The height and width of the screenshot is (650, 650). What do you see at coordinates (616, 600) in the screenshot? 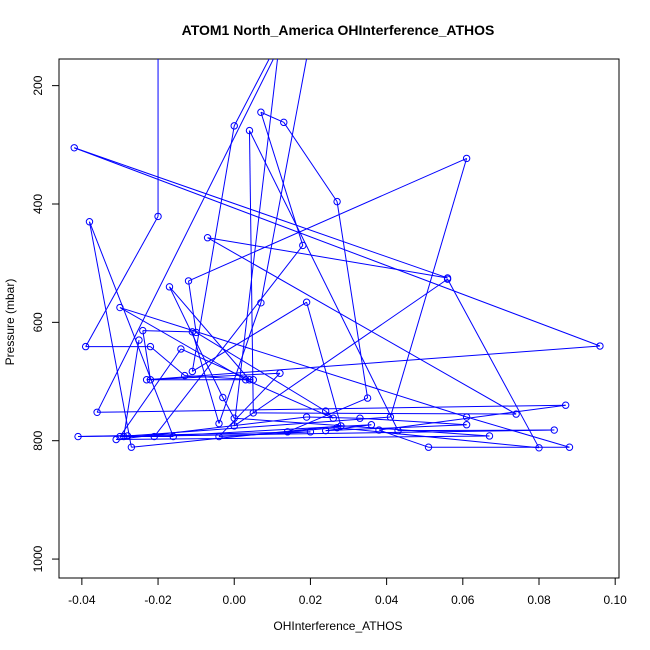
I see `x-tick-label: 0.10` at bounding box center [616, 600].